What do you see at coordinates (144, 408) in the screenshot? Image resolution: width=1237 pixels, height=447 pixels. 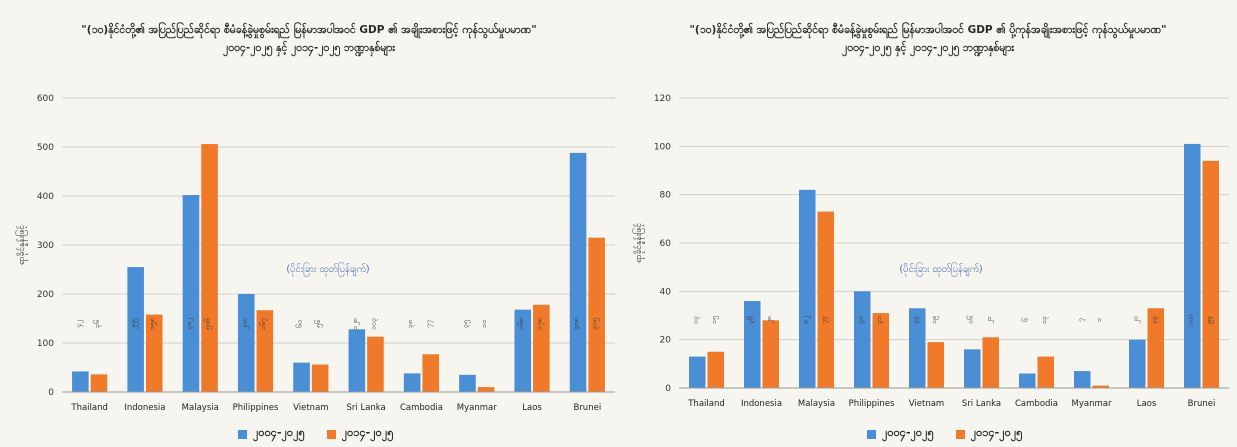 I see `x-category-label: Indonesia` at bounding box center [144, 408].